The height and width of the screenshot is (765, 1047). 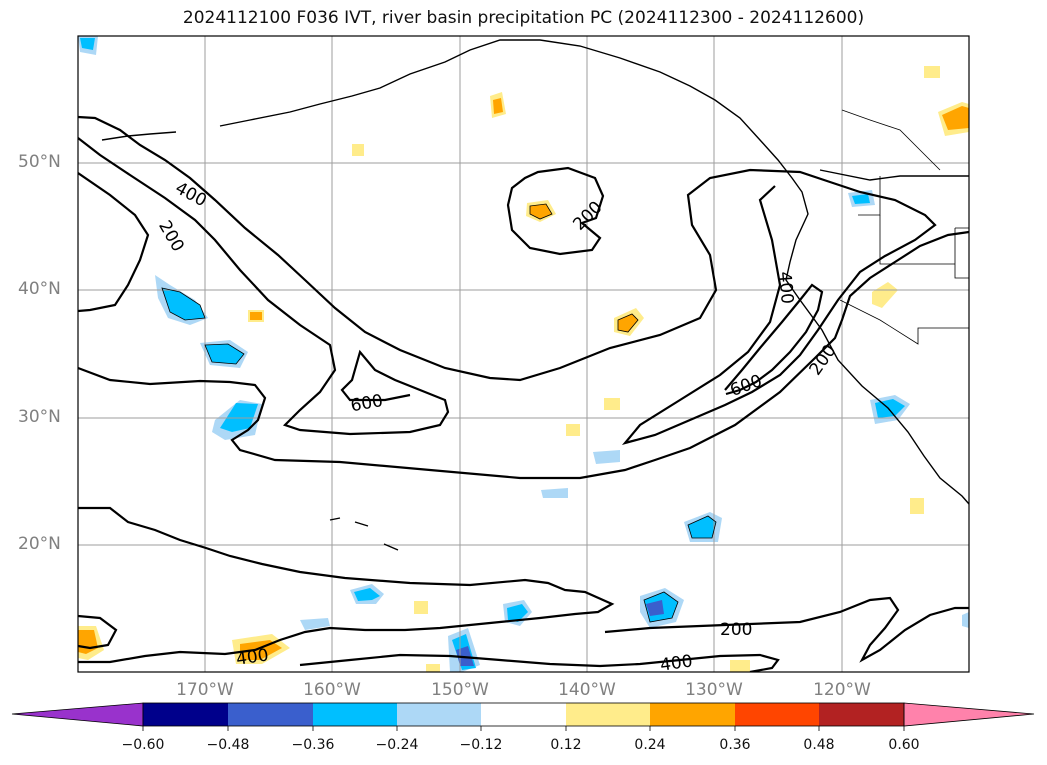 What do you see at coordinates (39, 289) in the screenshot?
I see `lat-label: 40°N` at bounding box center [39, 289].